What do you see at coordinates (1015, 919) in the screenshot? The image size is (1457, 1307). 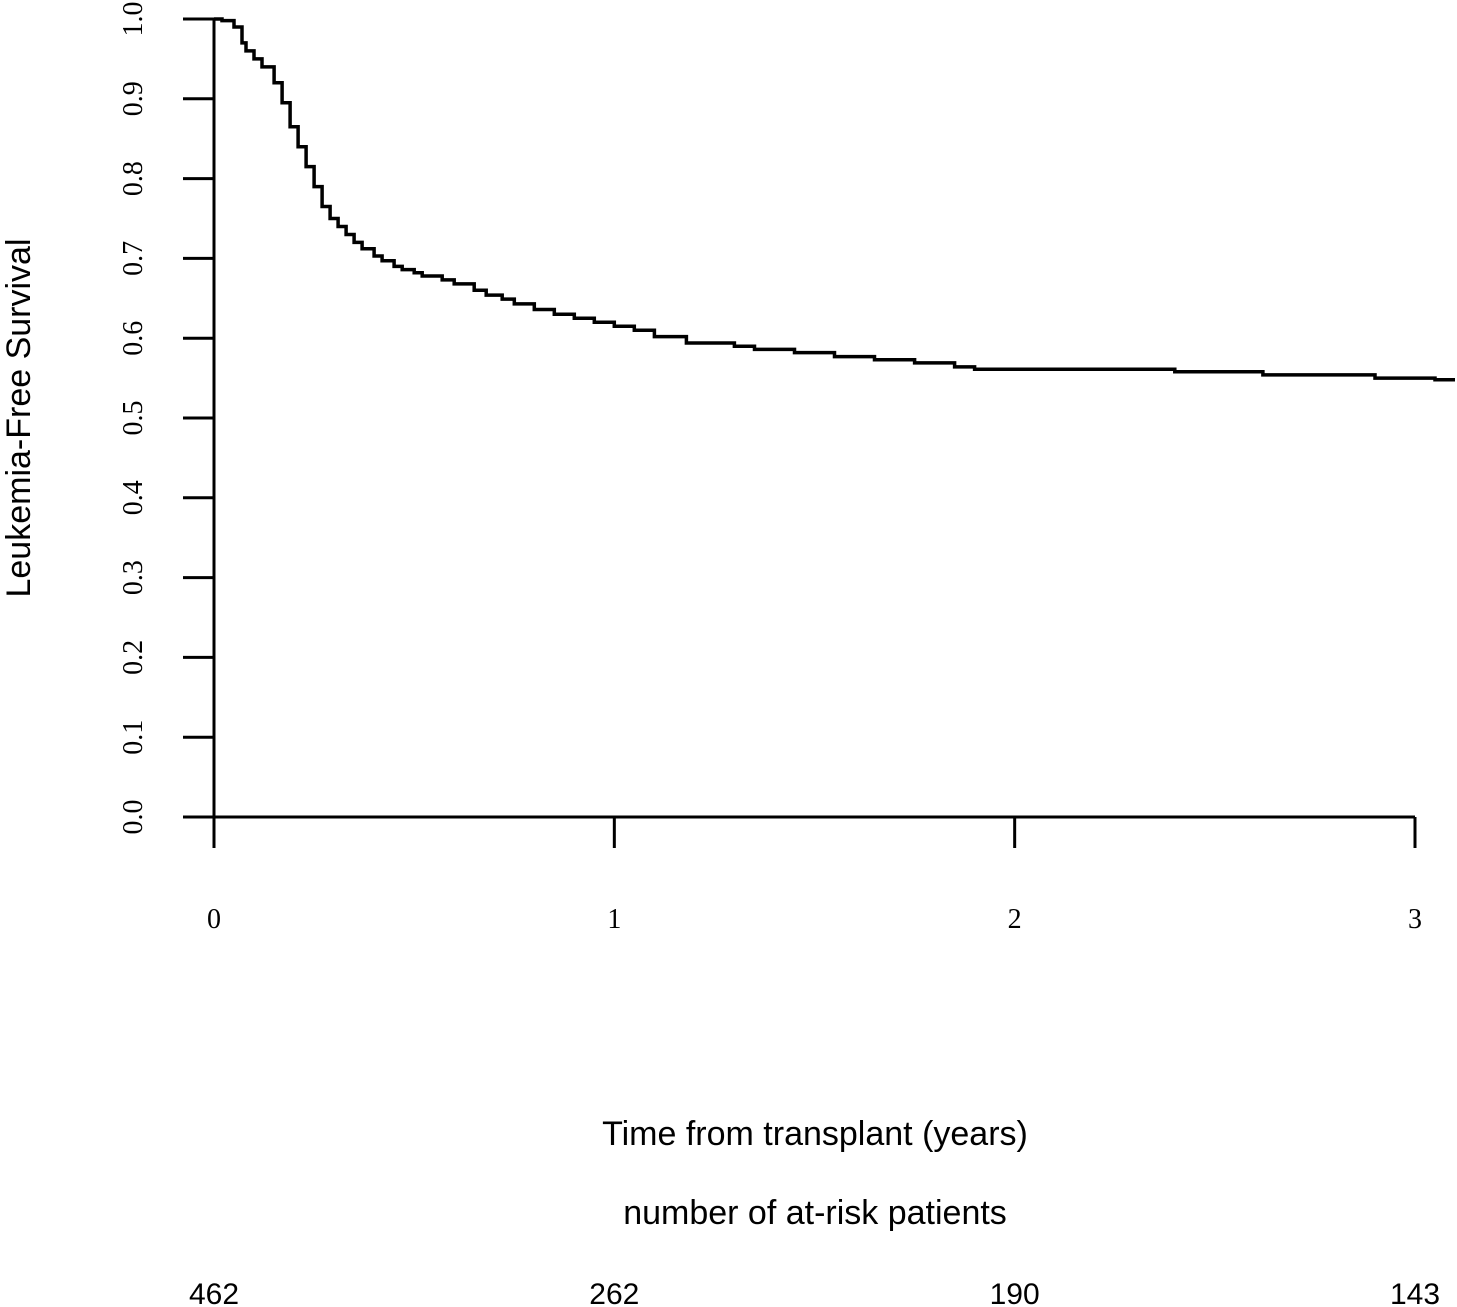 I see `x-tick-label: 2` at bounding box center [1015, 919].